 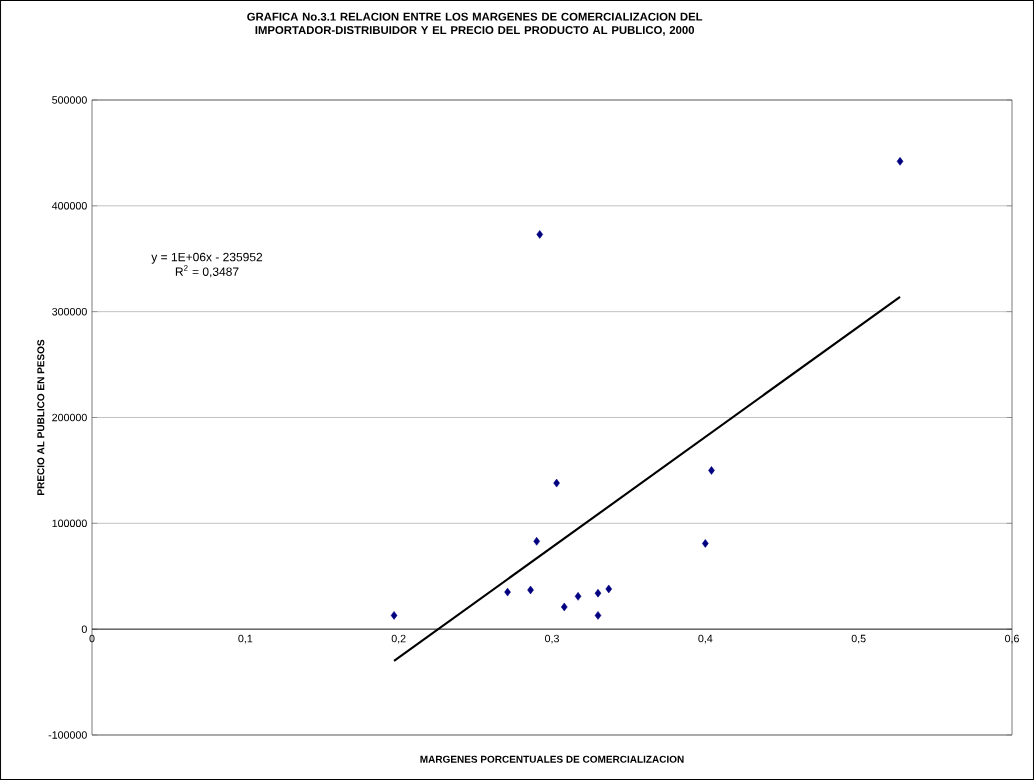 What do you see at coordinates (92, 638) in the screenshot?
I see `x-tick-label: 0` at bounding box center [92, 638].